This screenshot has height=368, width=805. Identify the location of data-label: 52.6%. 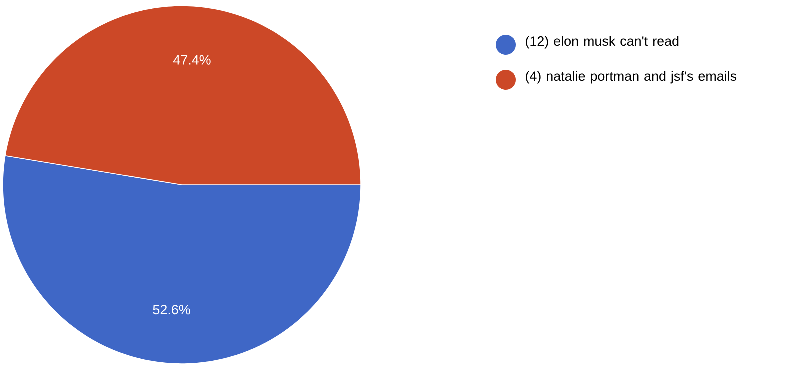
(171, 310).